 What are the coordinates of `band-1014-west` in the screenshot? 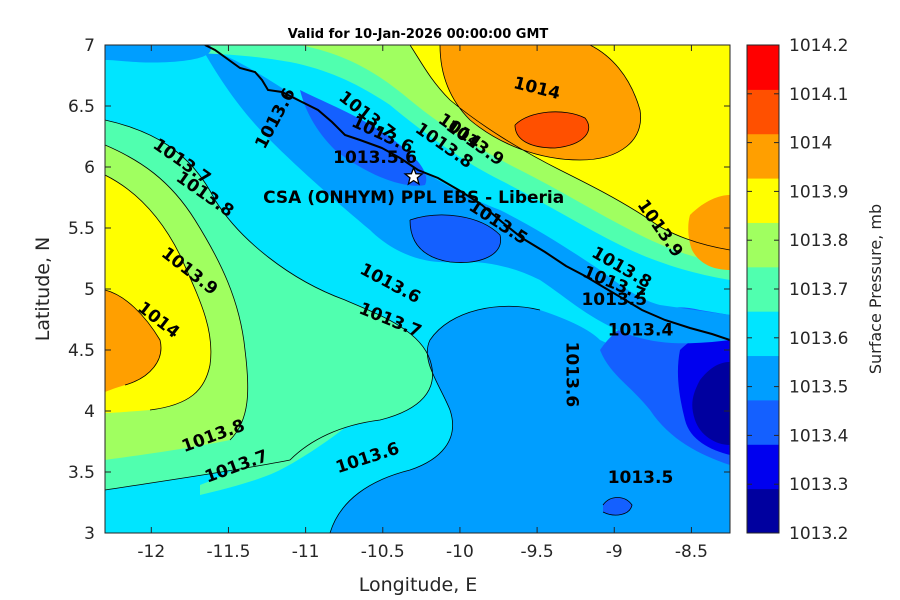 It's located at (133, 341).